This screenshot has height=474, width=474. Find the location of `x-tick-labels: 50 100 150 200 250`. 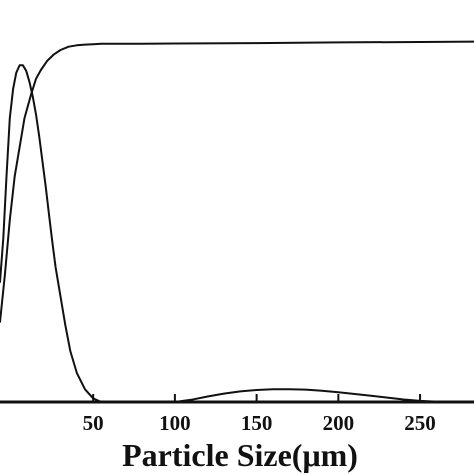

x-tick-labels: 50 100 150 200 250 is located at coordinates (259, 423).